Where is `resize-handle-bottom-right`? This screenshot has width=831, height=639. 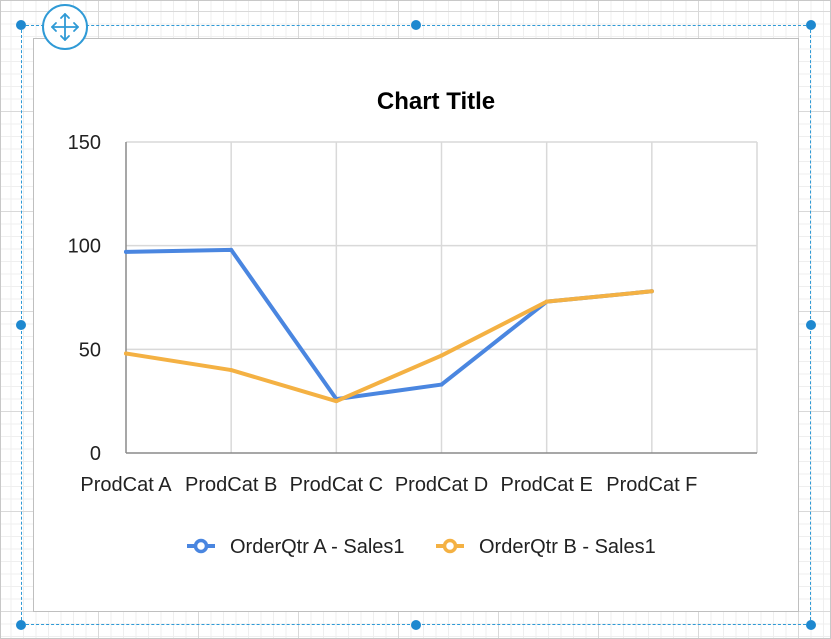 resize-handle-bottom-right is located at coordinates (811, 625).